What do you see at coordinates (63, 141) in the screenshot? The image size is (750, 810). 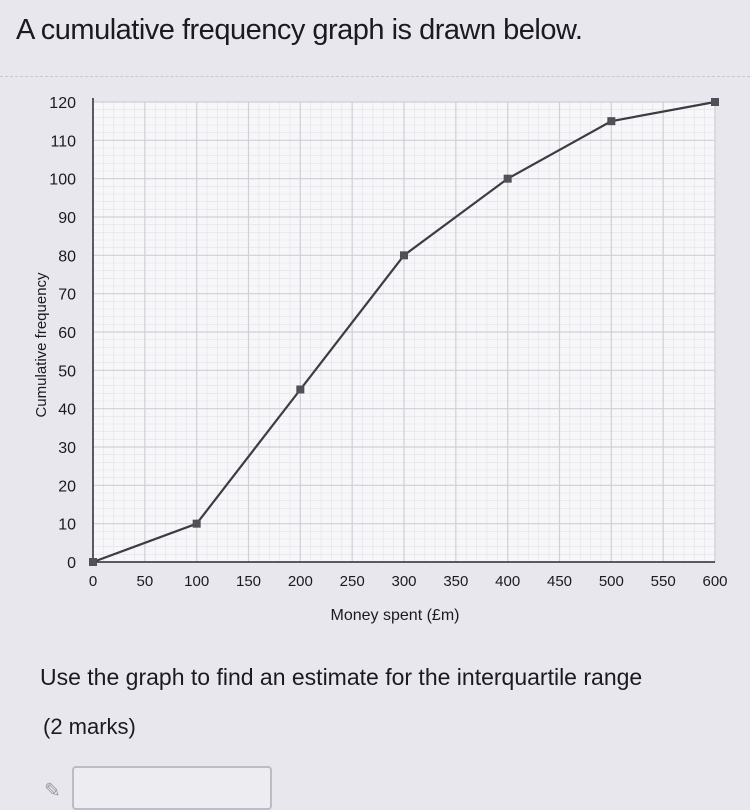 I see `y-tick-label: 110` at bounding box center [63, 141].